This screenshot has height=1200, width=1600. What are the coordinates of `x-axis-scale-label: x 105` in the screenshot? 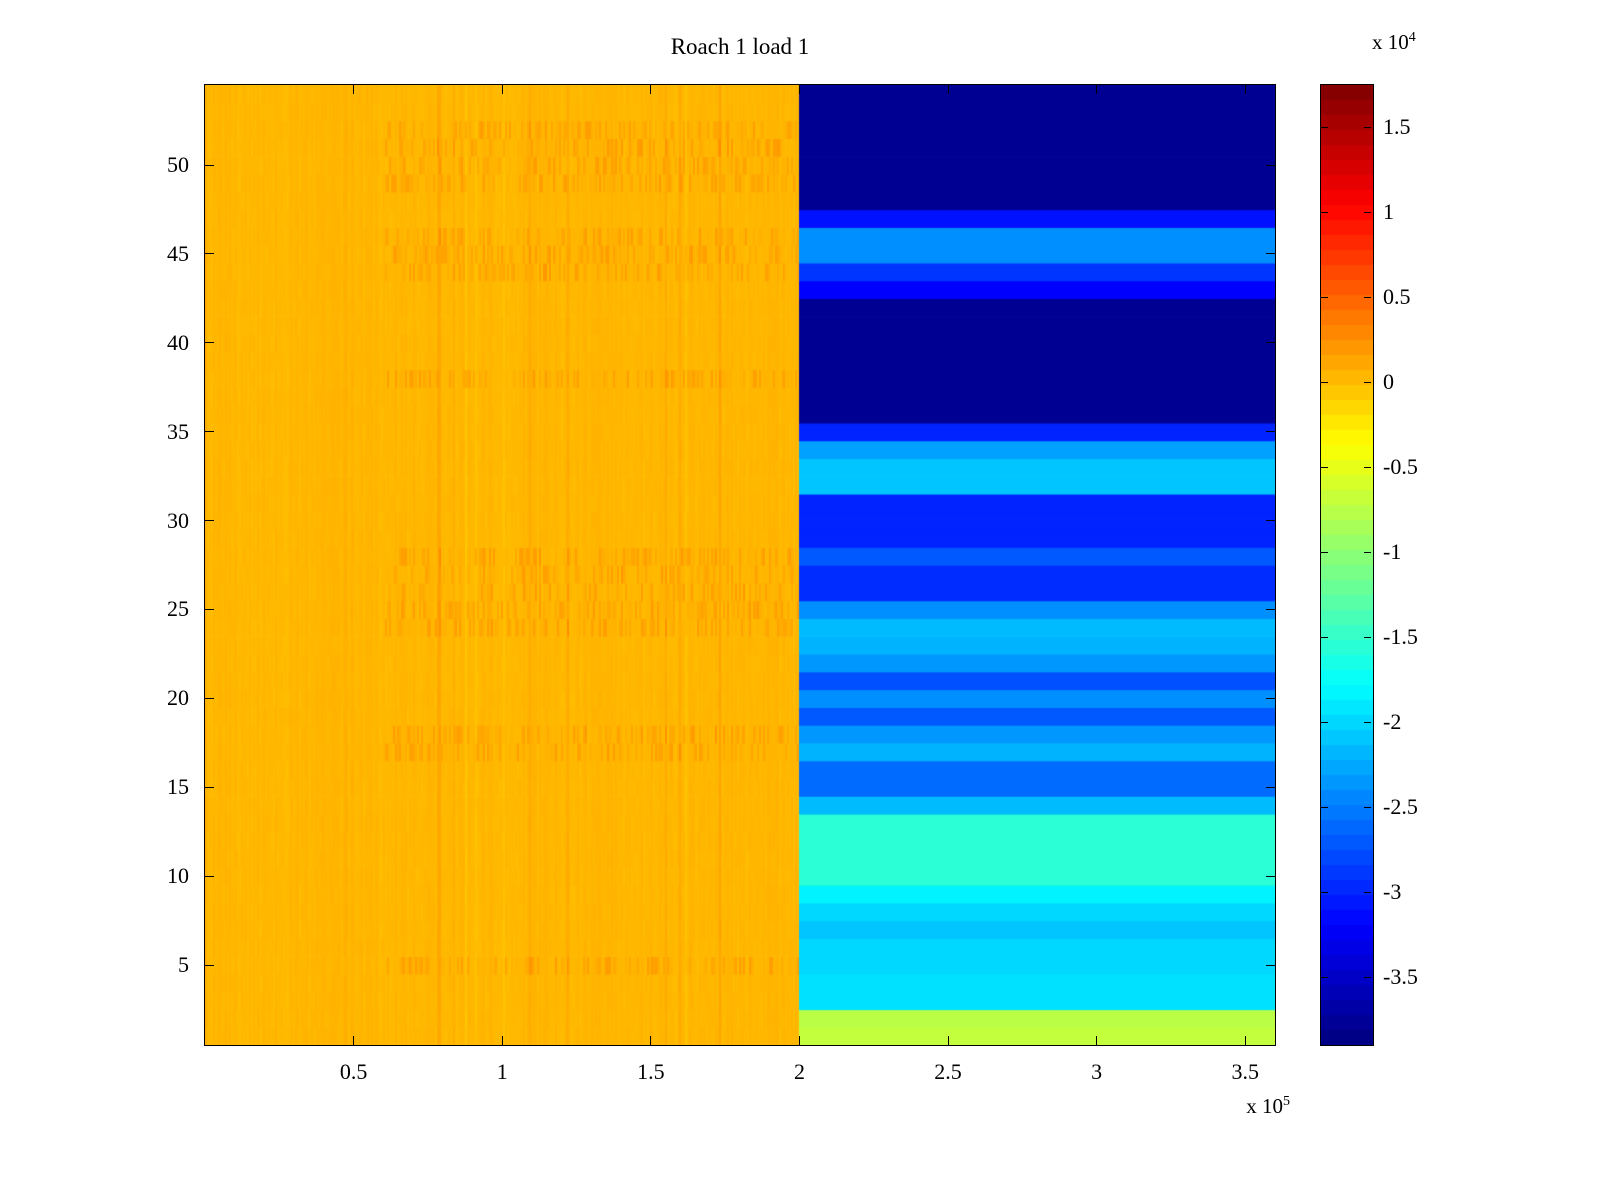 It's located at (1237, 1106).